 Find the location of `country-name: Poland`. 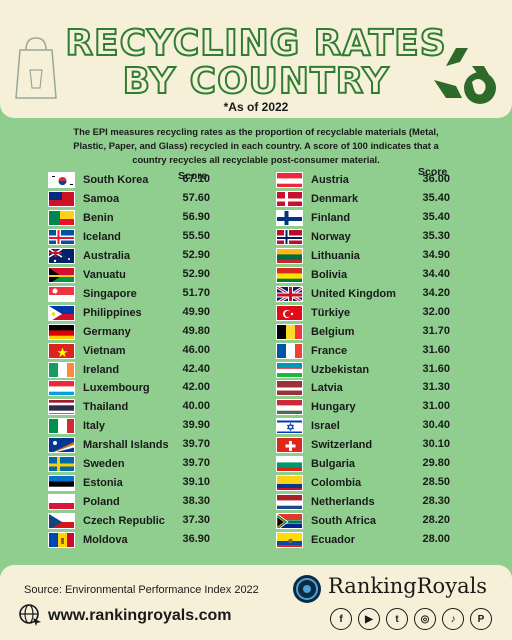

country-name: Poland is located at coordinates (101, 502).